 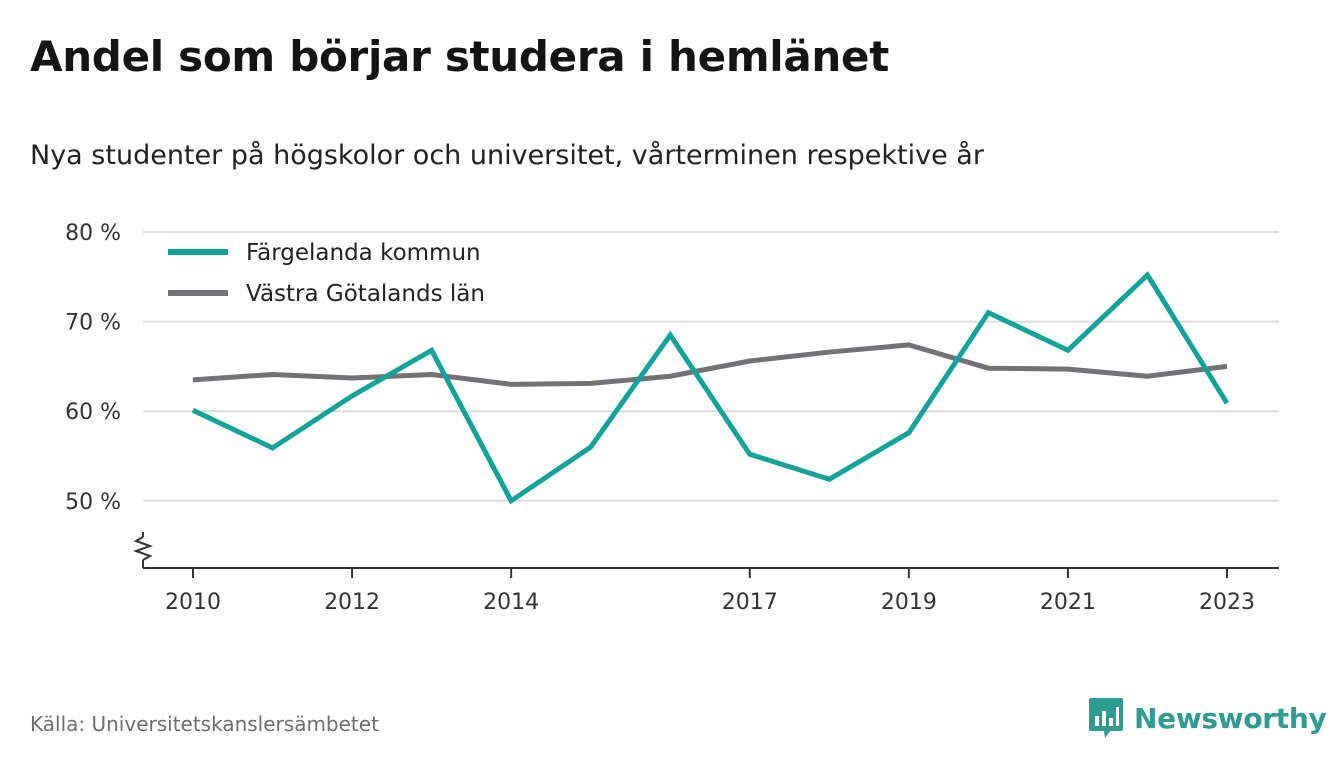 I want to click on x-tick-label: 2017, so click(x=750, y=602).